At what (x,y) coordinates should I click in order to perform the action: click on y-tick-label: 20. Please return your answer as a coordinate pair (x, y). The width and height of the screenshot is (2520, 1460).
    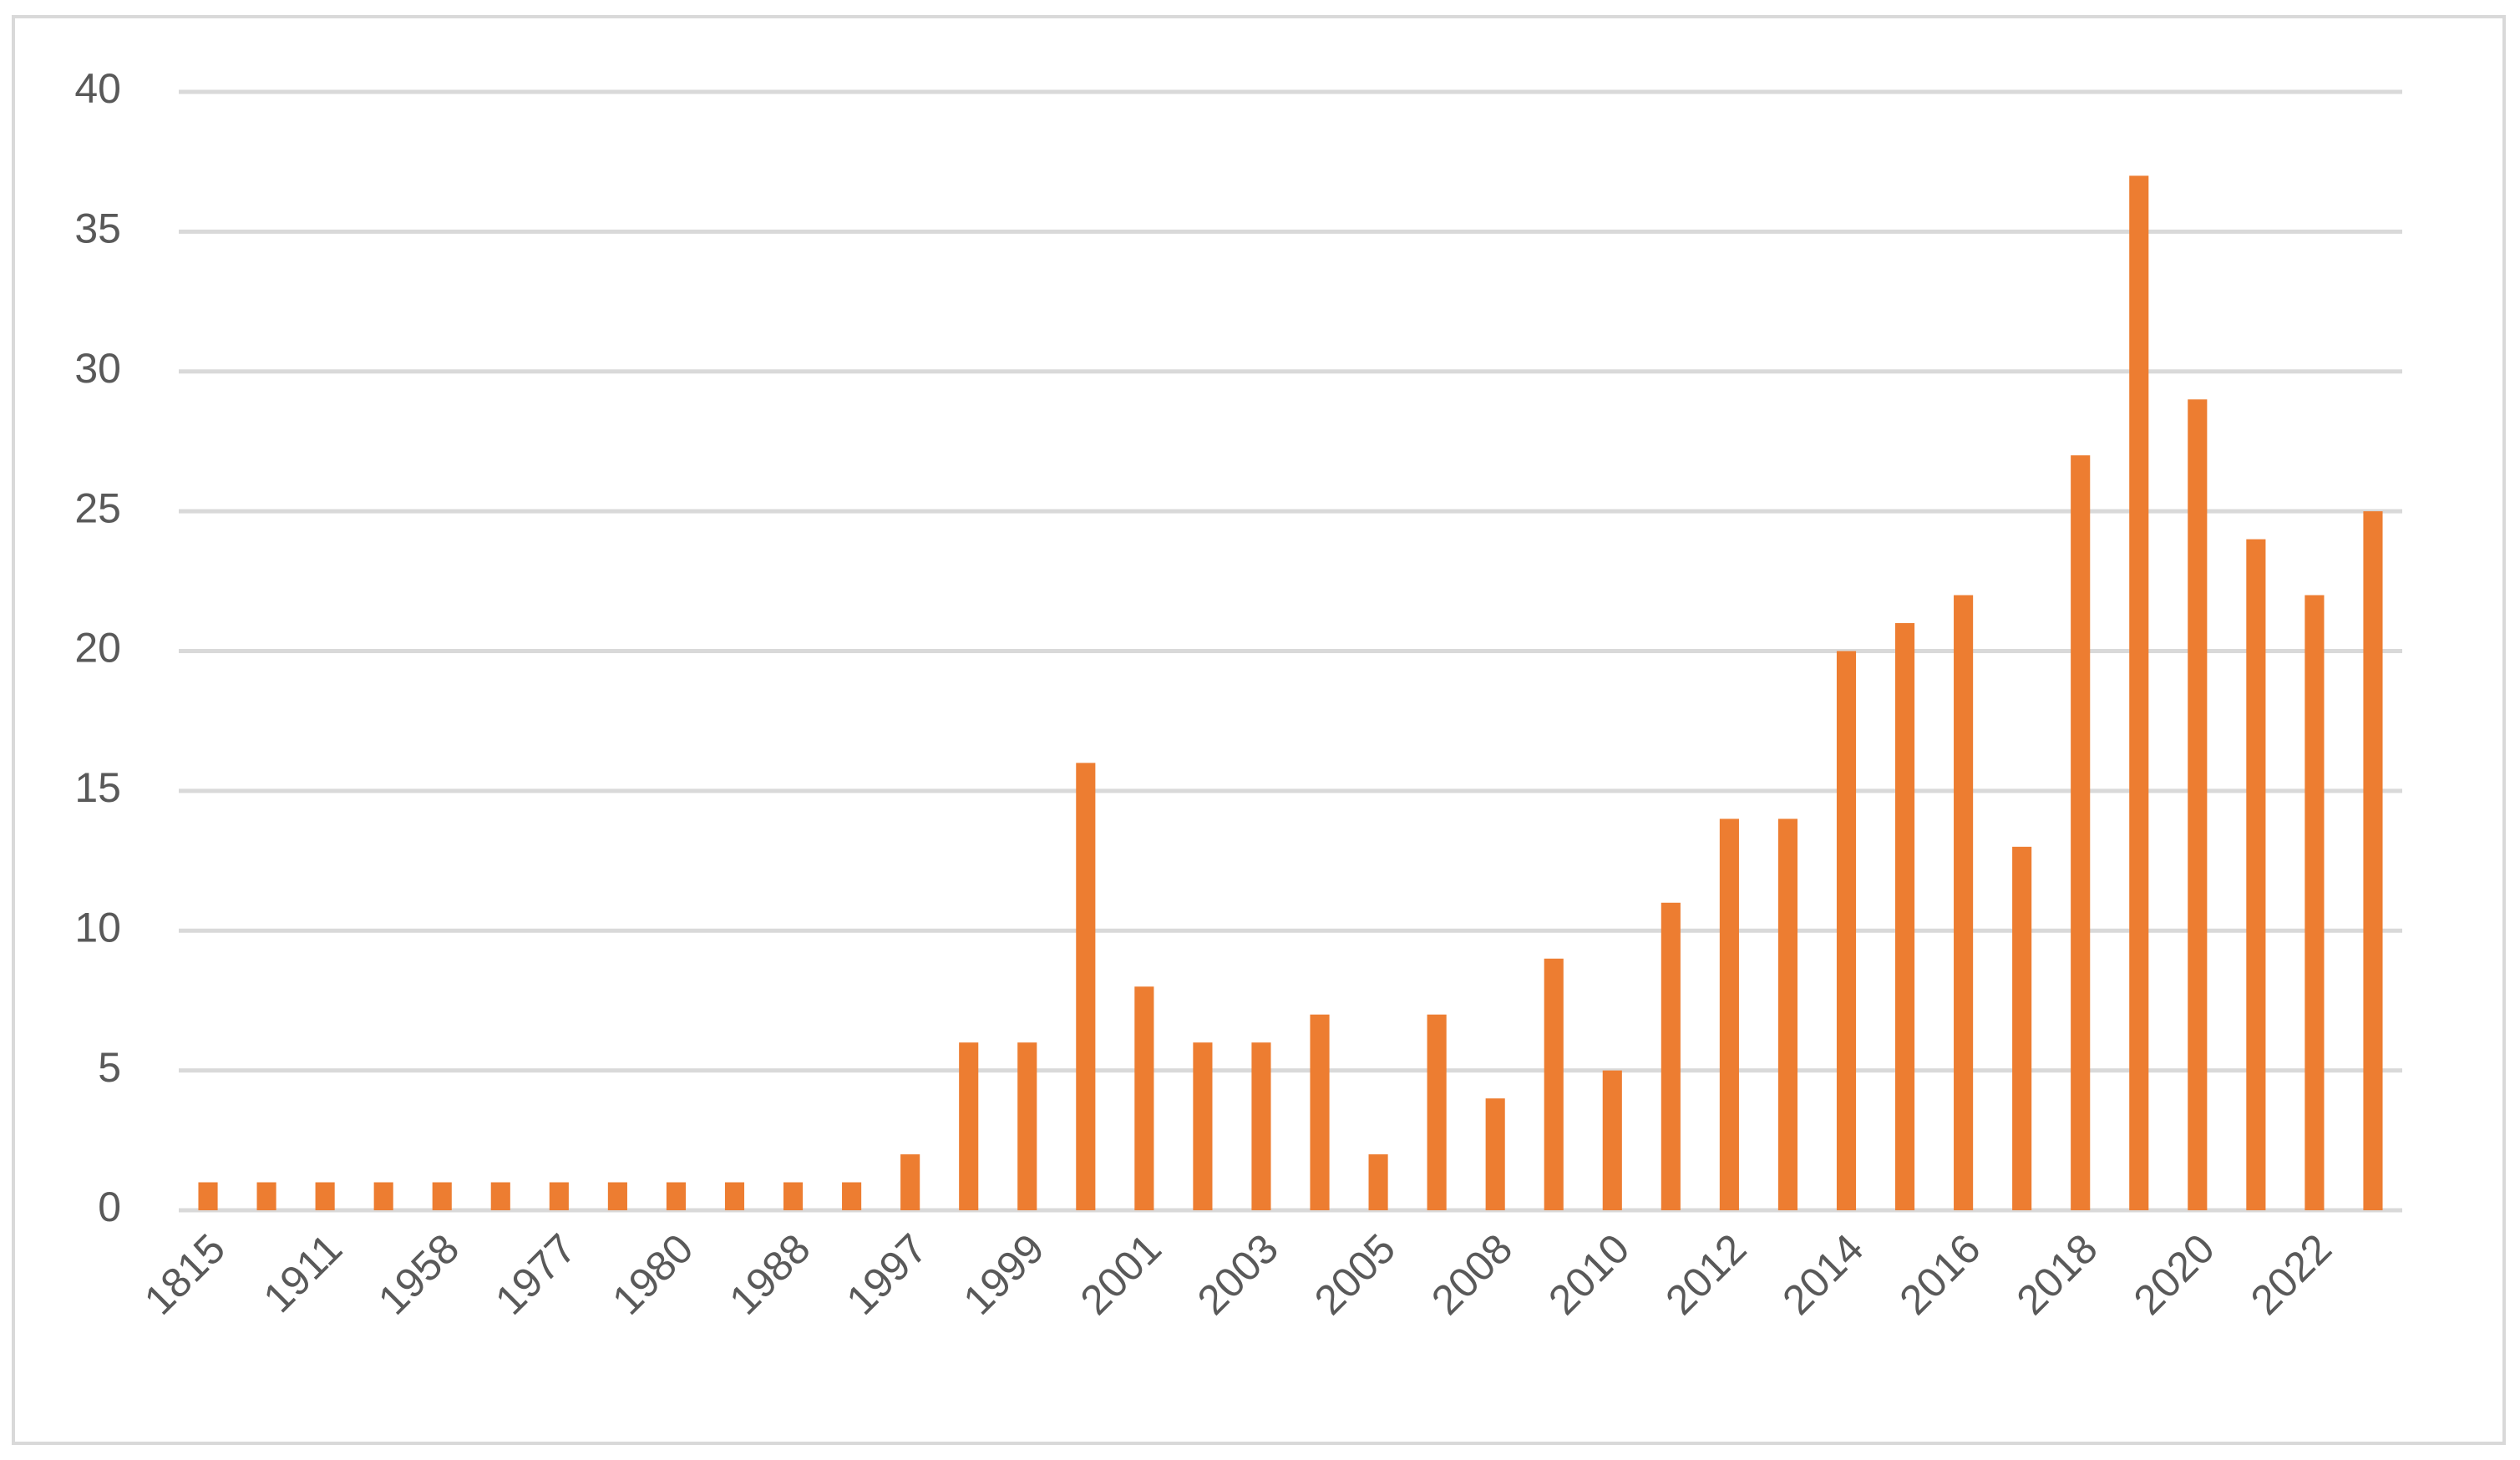
    Looking at the image, I should click on (97, 649).